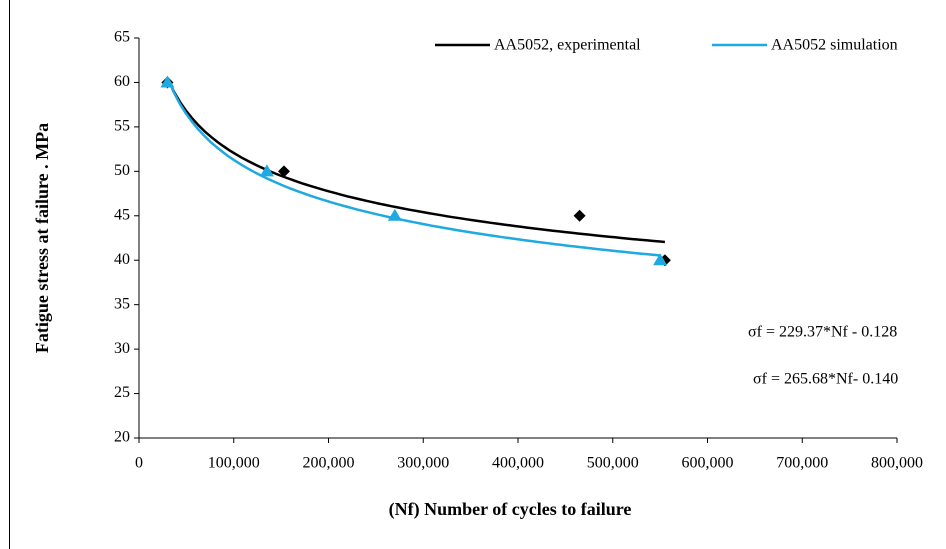 This screenshot has height=549, width=946. Describe the element at coordinates (834, 45) in the screenshot. I see `legend-label: AA5052 simulation` at that location.